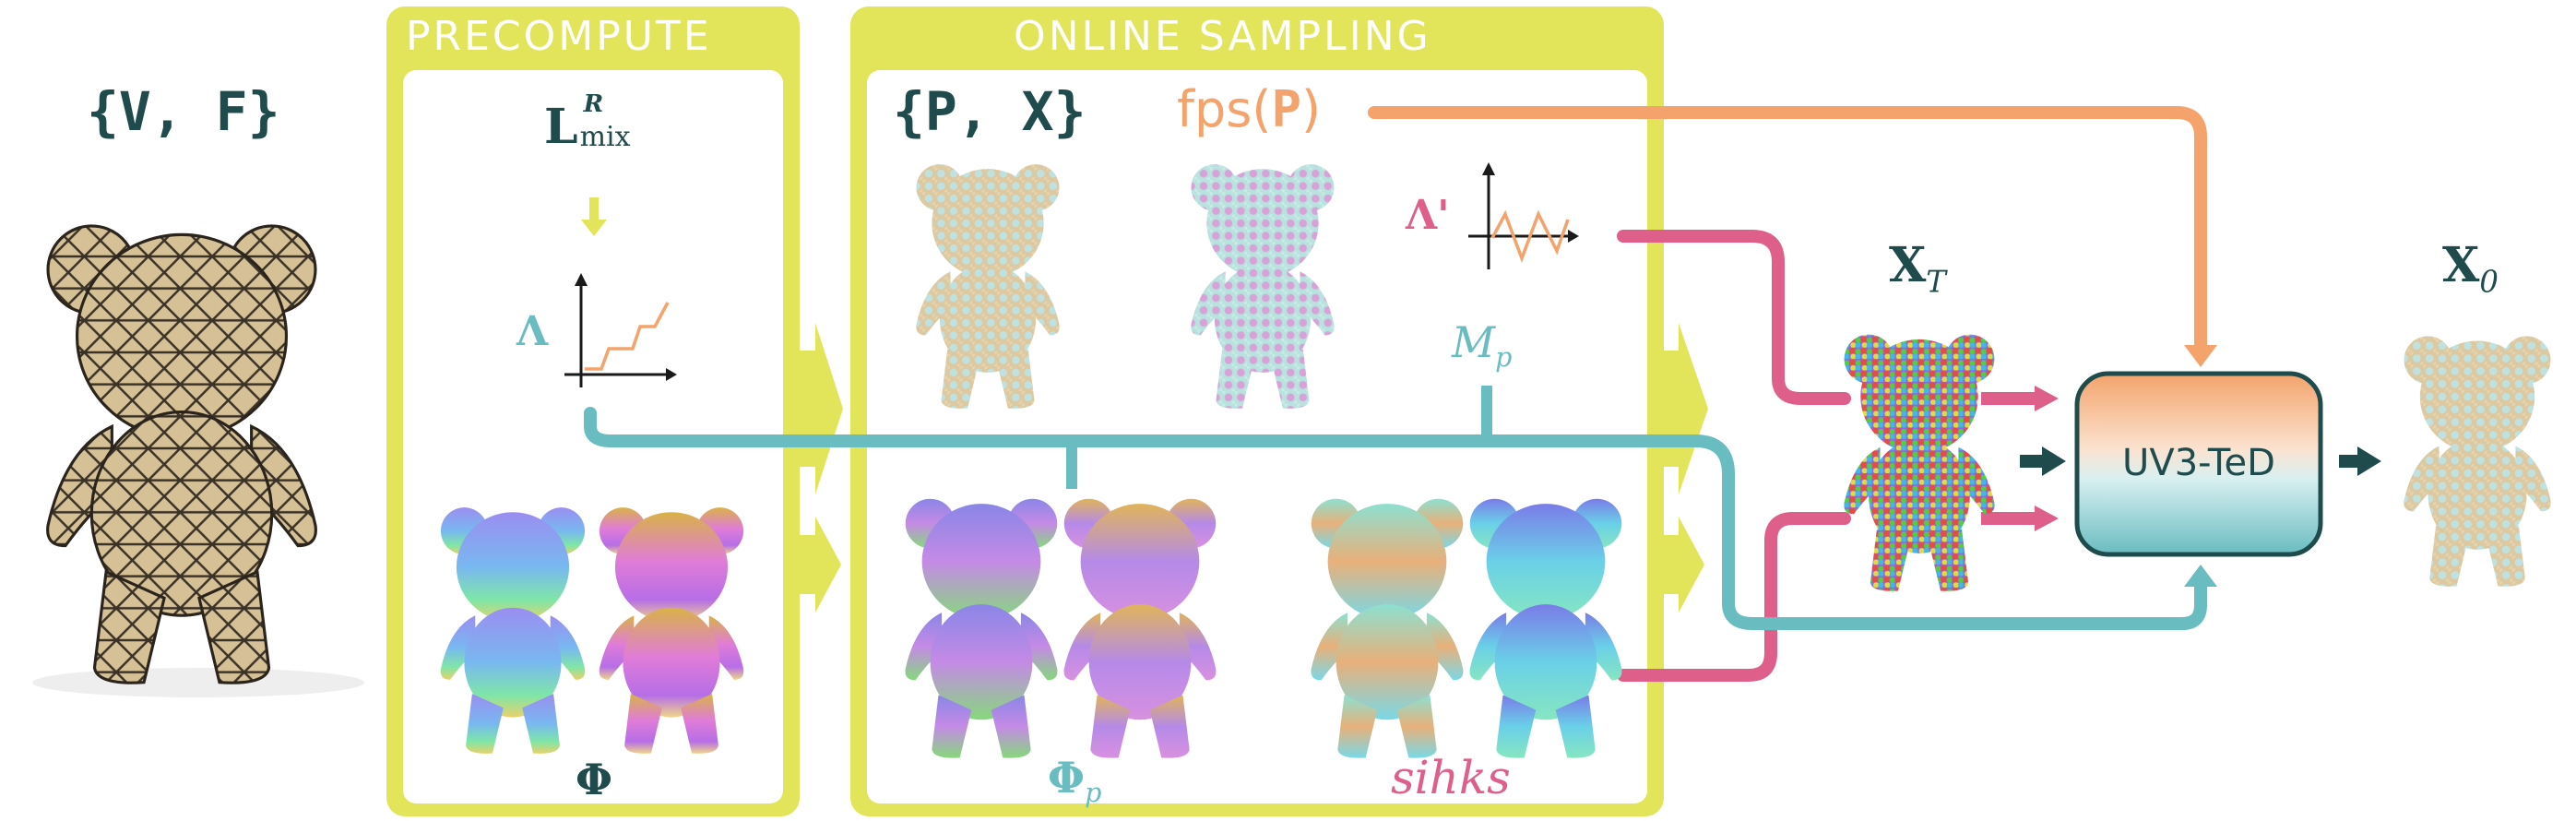 The width and height of the screenshot is (2576, 821). What do you see at coordinates (1908, 265) in the screenshot?
I see `xt-symbol: X` at bounding box center [1908, 265].